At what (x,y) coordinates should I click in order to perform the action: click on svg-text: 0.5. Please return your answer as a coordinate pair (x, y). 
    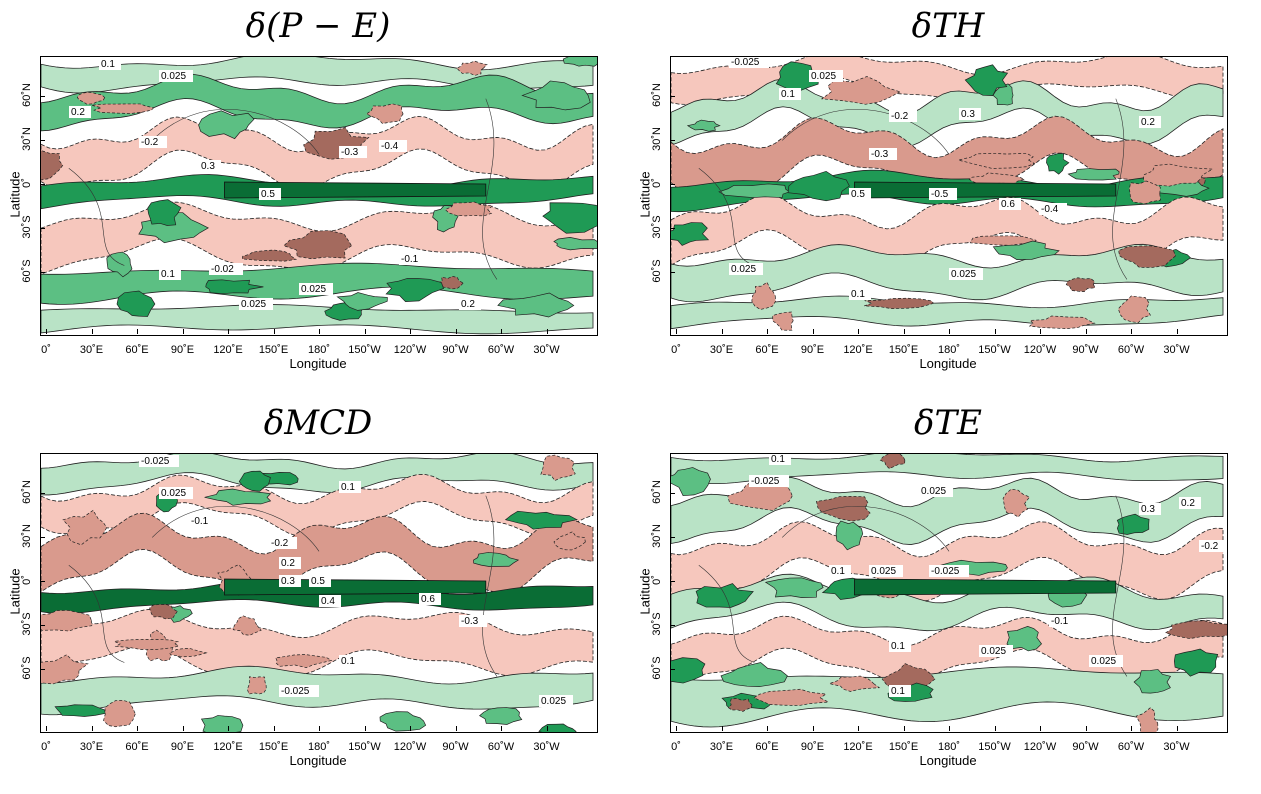
    Looking at the image, I should click on (318, 581).